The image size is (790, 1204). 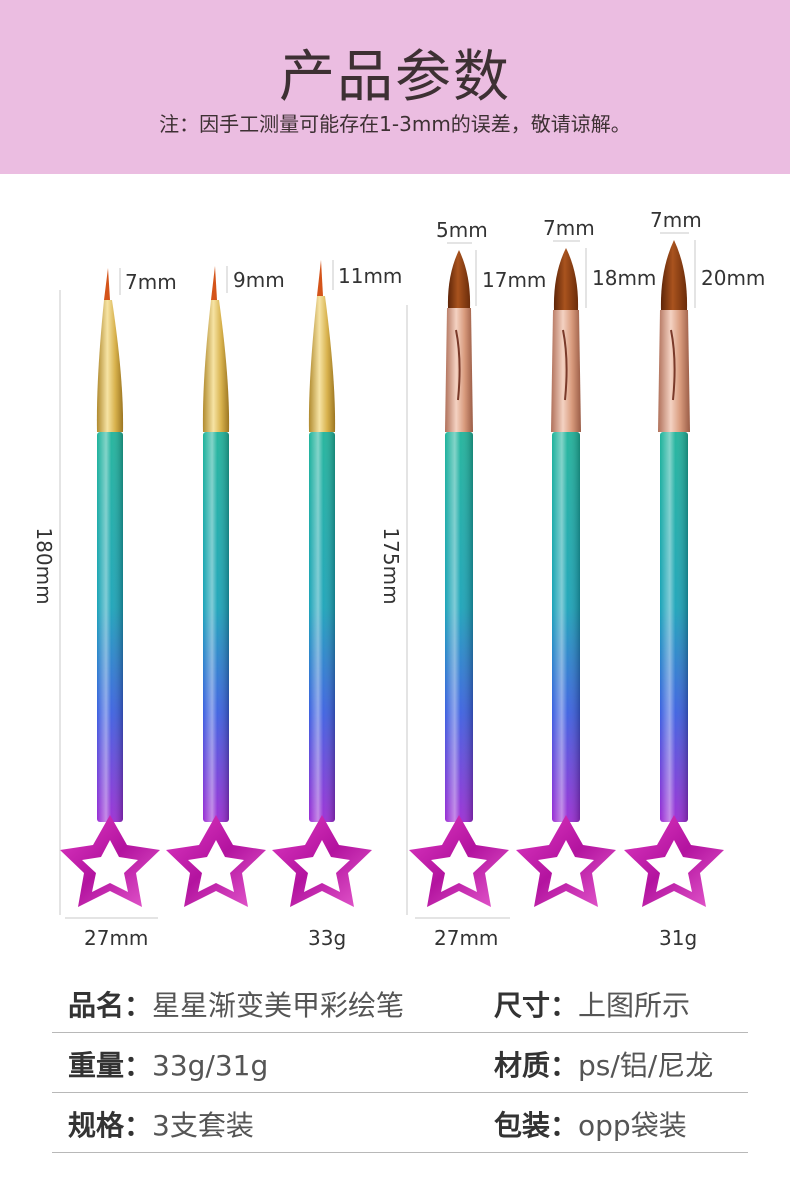 I want to click on length-label: 180mm, so click(x=44, y=566).